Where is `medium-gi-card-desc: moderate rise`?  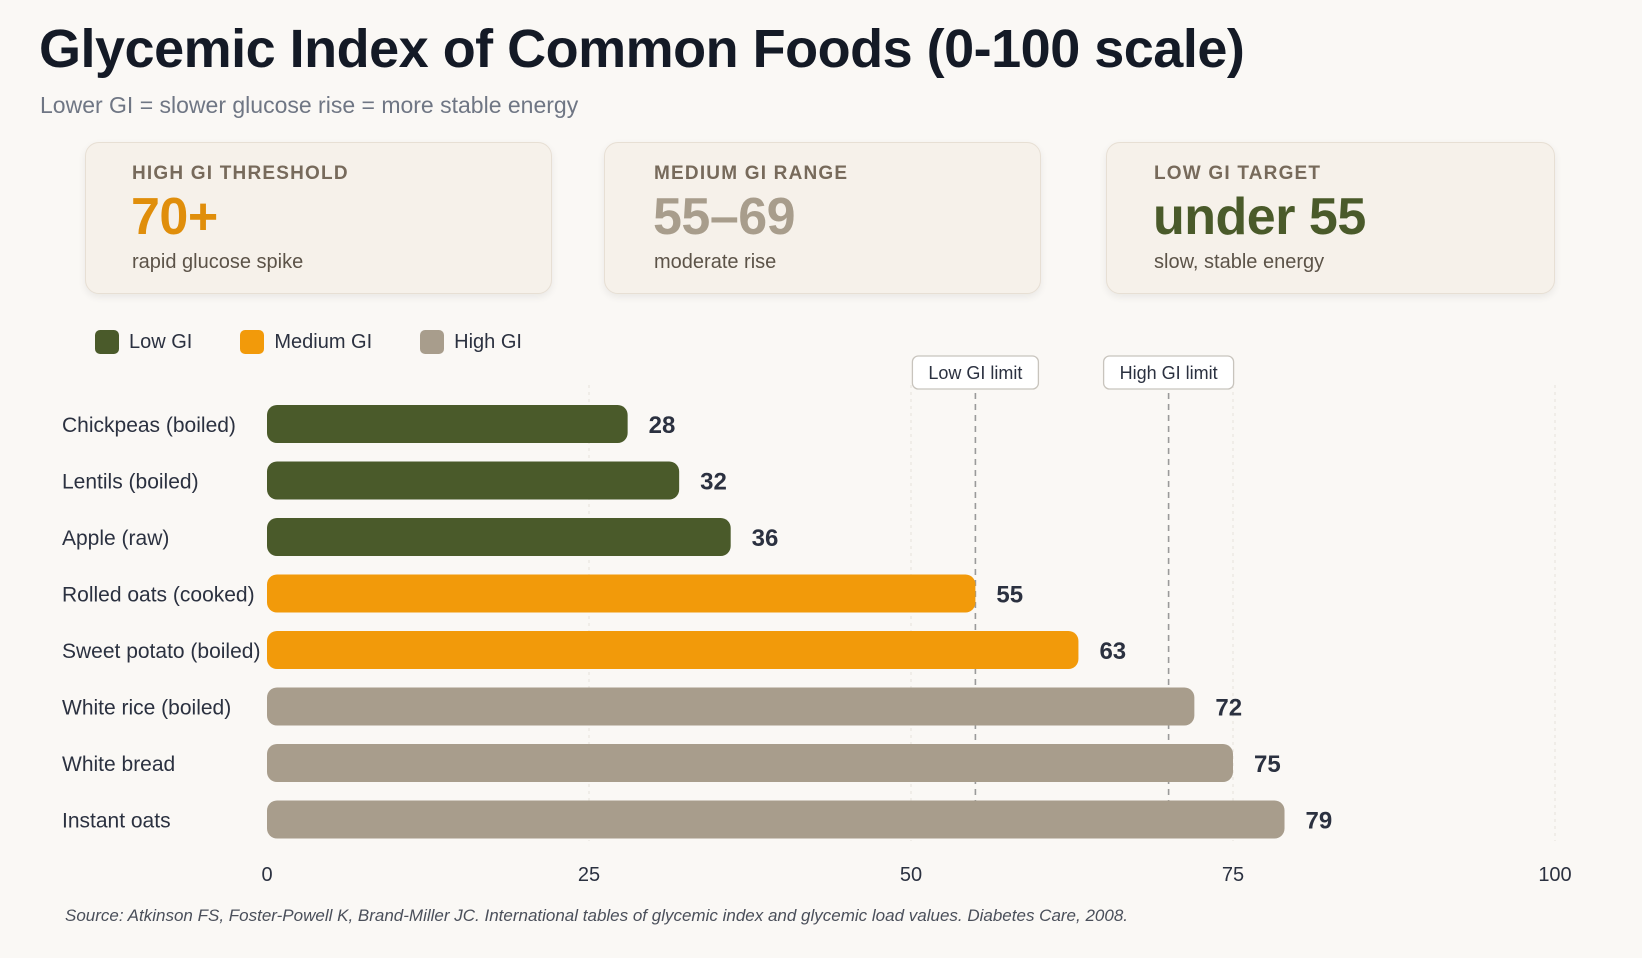 medium-gi-card-desc: moderate rise is located at coordinates (715, 262).